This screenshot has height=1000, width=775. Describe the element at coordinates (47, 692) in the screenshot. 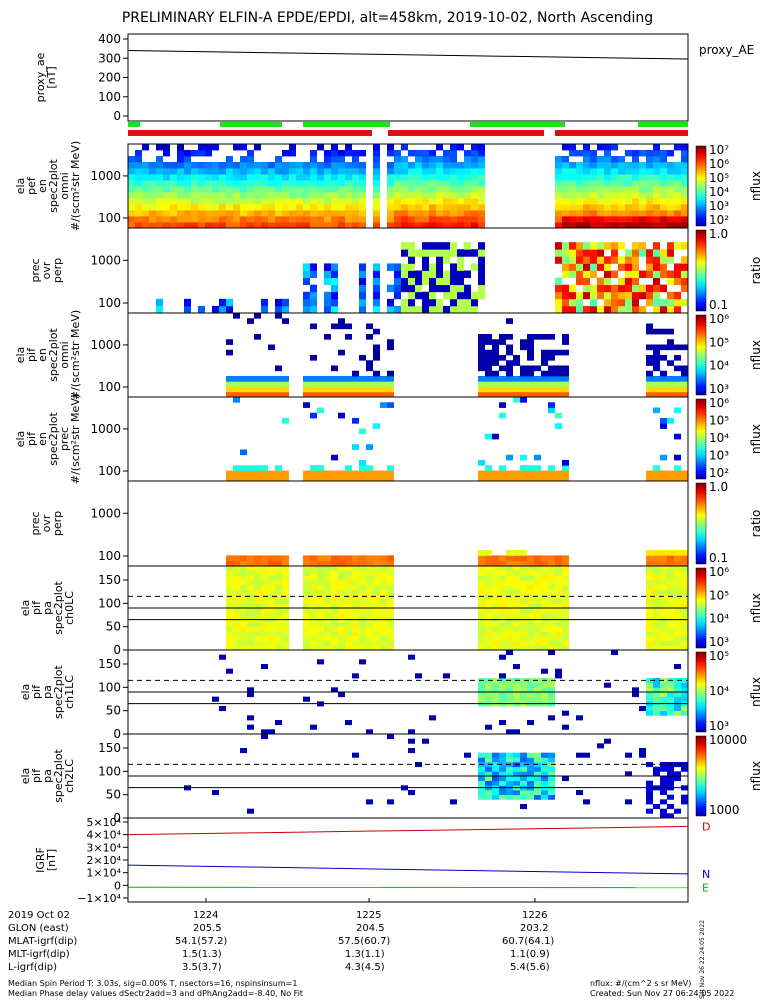

I see `ylabel-line: pa` at that location.